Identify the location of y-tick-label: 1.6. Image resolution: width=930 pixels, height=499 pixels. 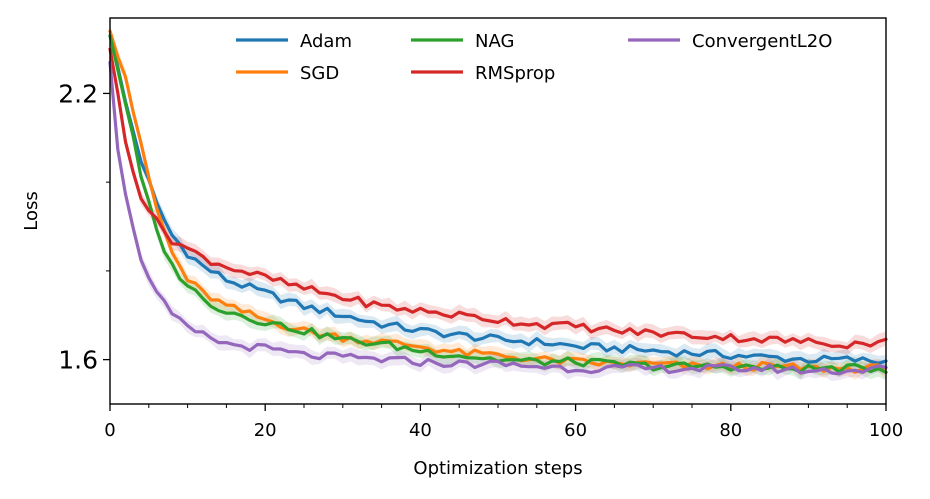
(78, 360).